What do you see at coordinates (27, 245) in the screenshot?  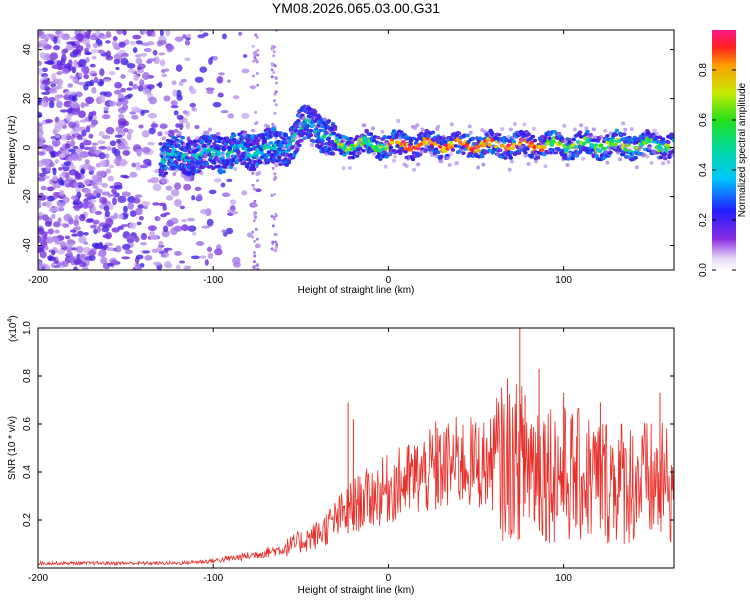 I see `y-tick-label: -40` at bounding box center [27, 245].